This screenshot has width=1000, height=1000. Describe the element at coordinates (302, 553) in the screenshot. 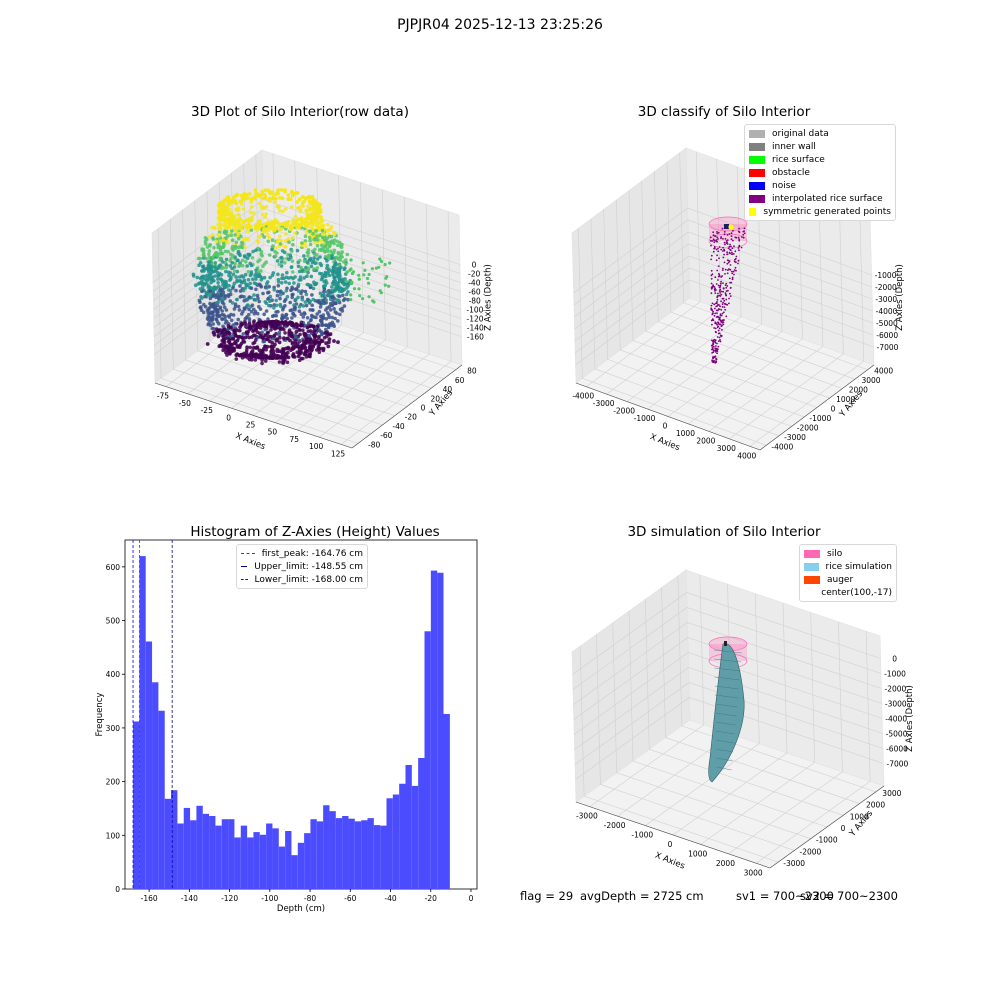

I see `legend-item: first_peak: -164.76 cm` at that location.